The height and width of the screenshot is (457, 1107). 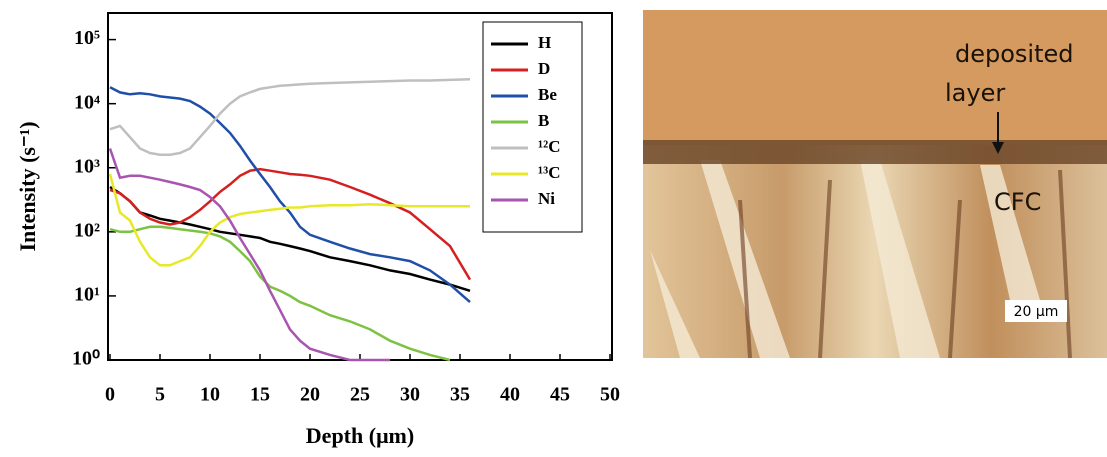 I want to click on legend-label: Be, so click(x=547, y=94).